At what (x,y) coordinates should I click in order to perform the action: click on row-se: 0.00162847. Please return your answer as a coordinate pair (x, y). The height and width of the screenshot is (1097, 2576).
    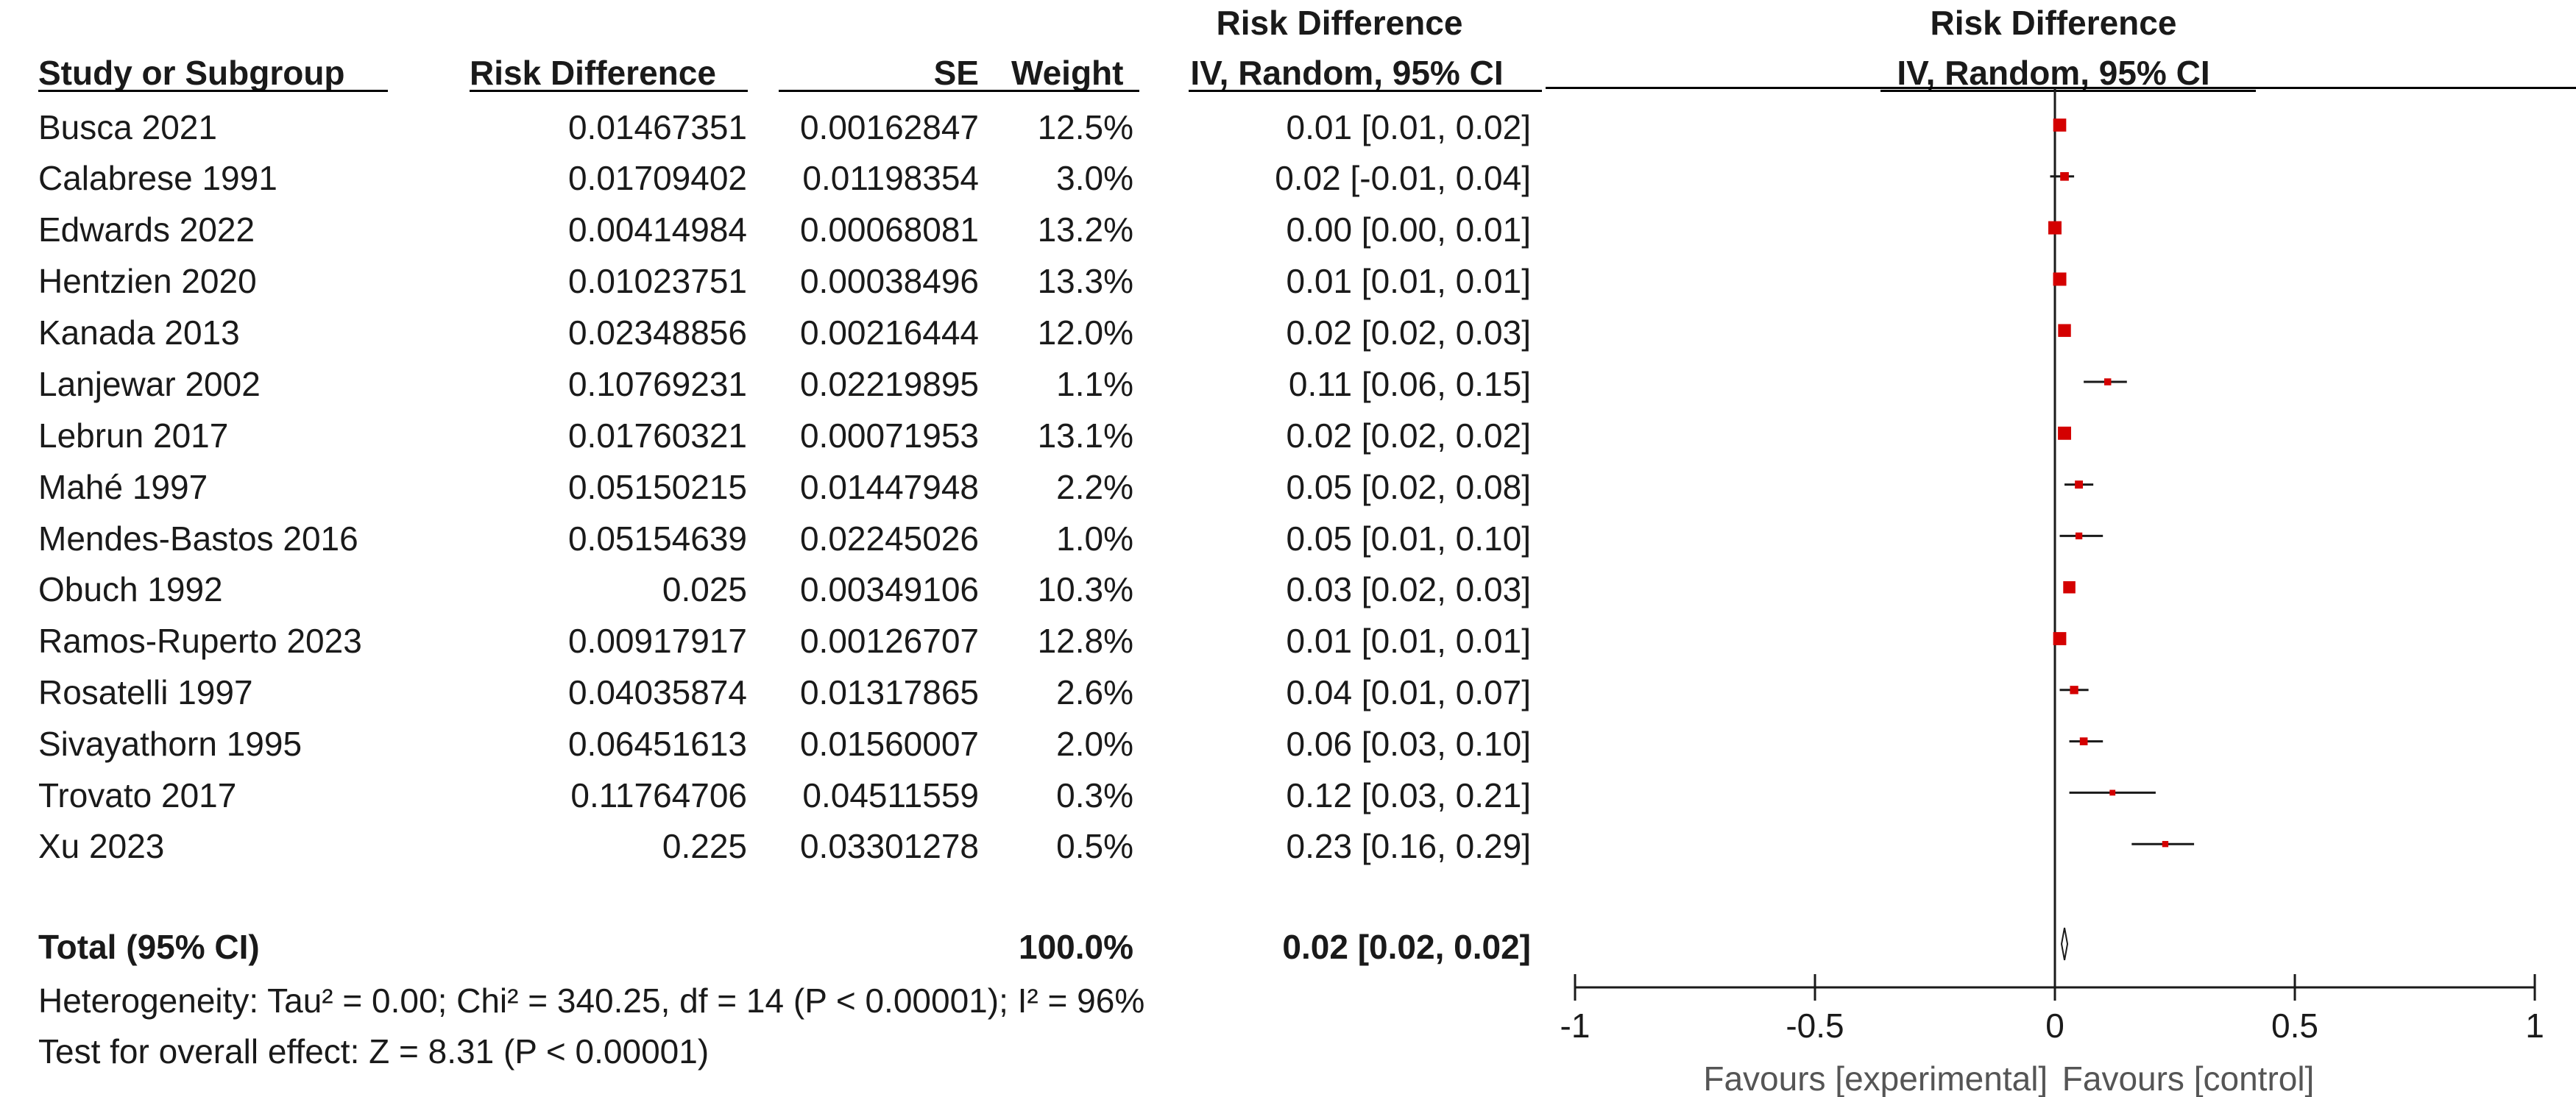
    Looking at the image, I should click on (889, 127).